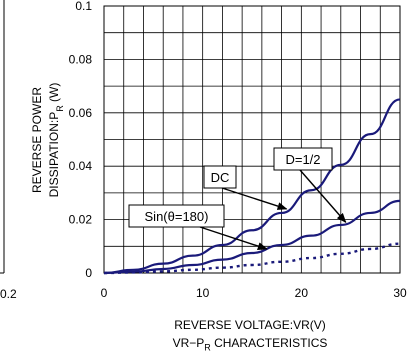 This screenshot has height=354, width=413. I want to click on annotation-label: DC, so click(220, 177).